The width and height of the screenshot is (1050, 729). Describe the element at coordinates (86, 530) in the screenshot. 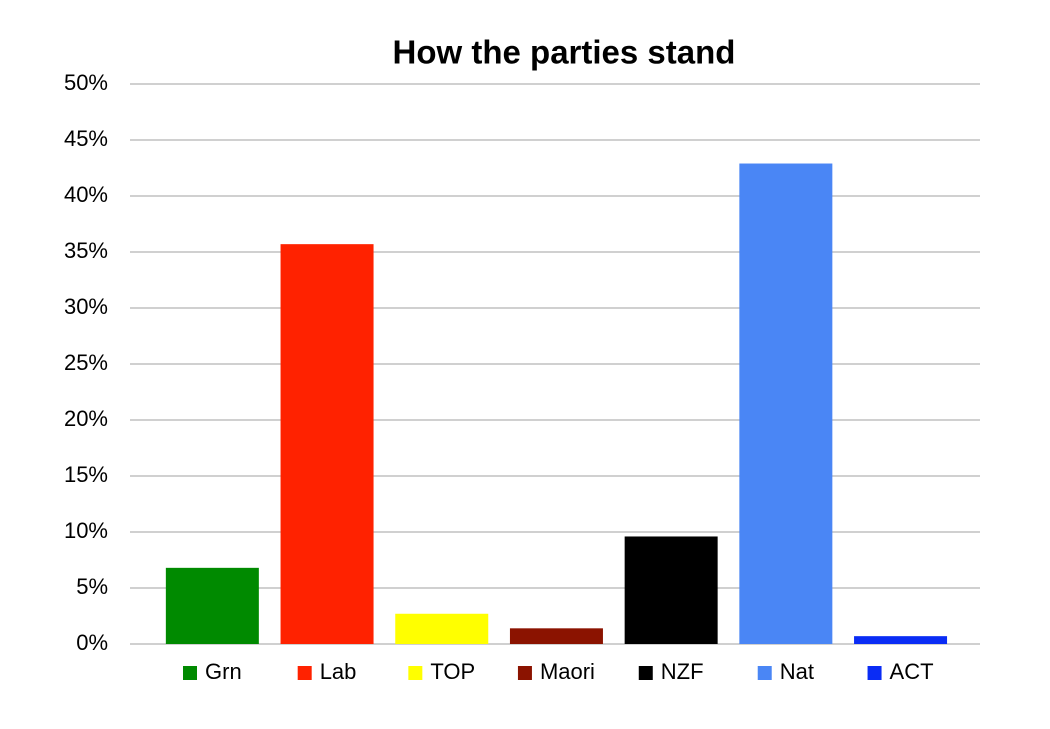

I see `y-tick-label: 10%` at that location.